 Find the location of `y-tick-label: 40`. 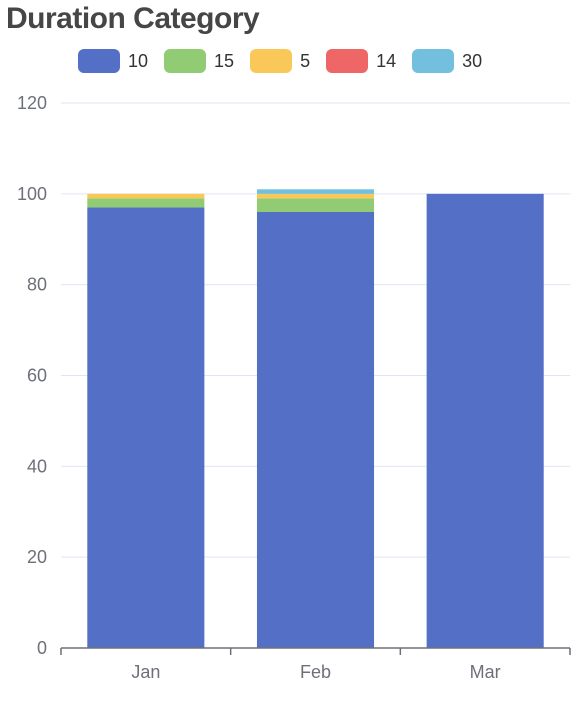

y-tick-label: 40 is located at coordinates (37, 466).